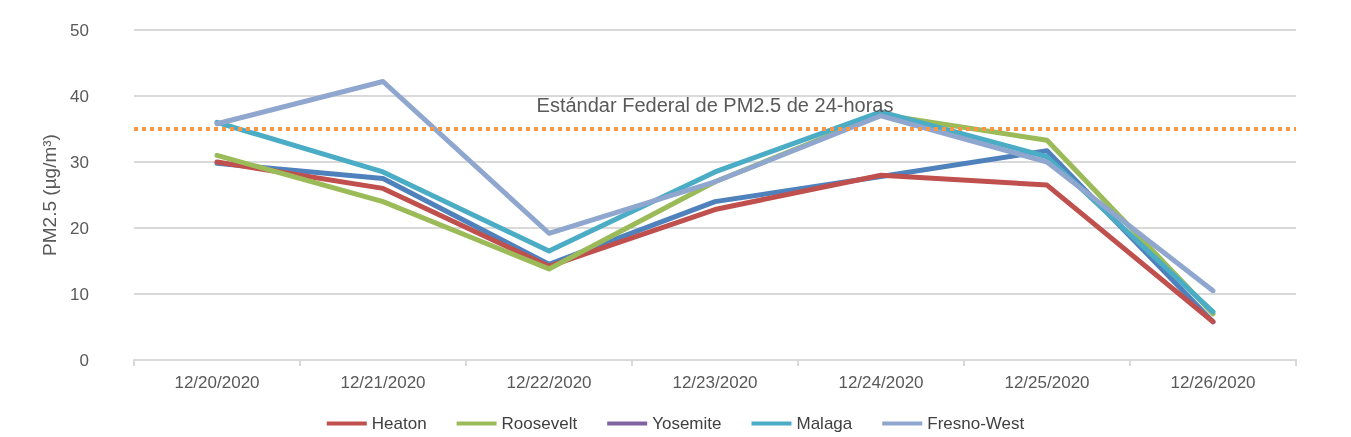 This screenshot has width=1351, height=437. Describe the element at coordinates (539, 423) in the screenshot. I see `legend-label: Roosevelt` at that location.